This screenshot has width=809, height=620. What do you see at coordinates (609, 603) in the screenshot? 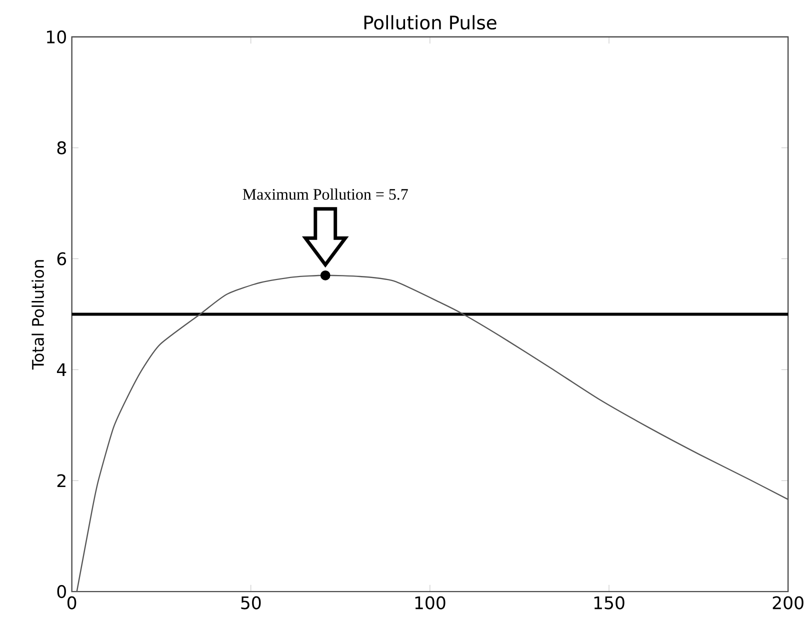
I see `x-tick-label: 150` at bounding box center [609, 603].